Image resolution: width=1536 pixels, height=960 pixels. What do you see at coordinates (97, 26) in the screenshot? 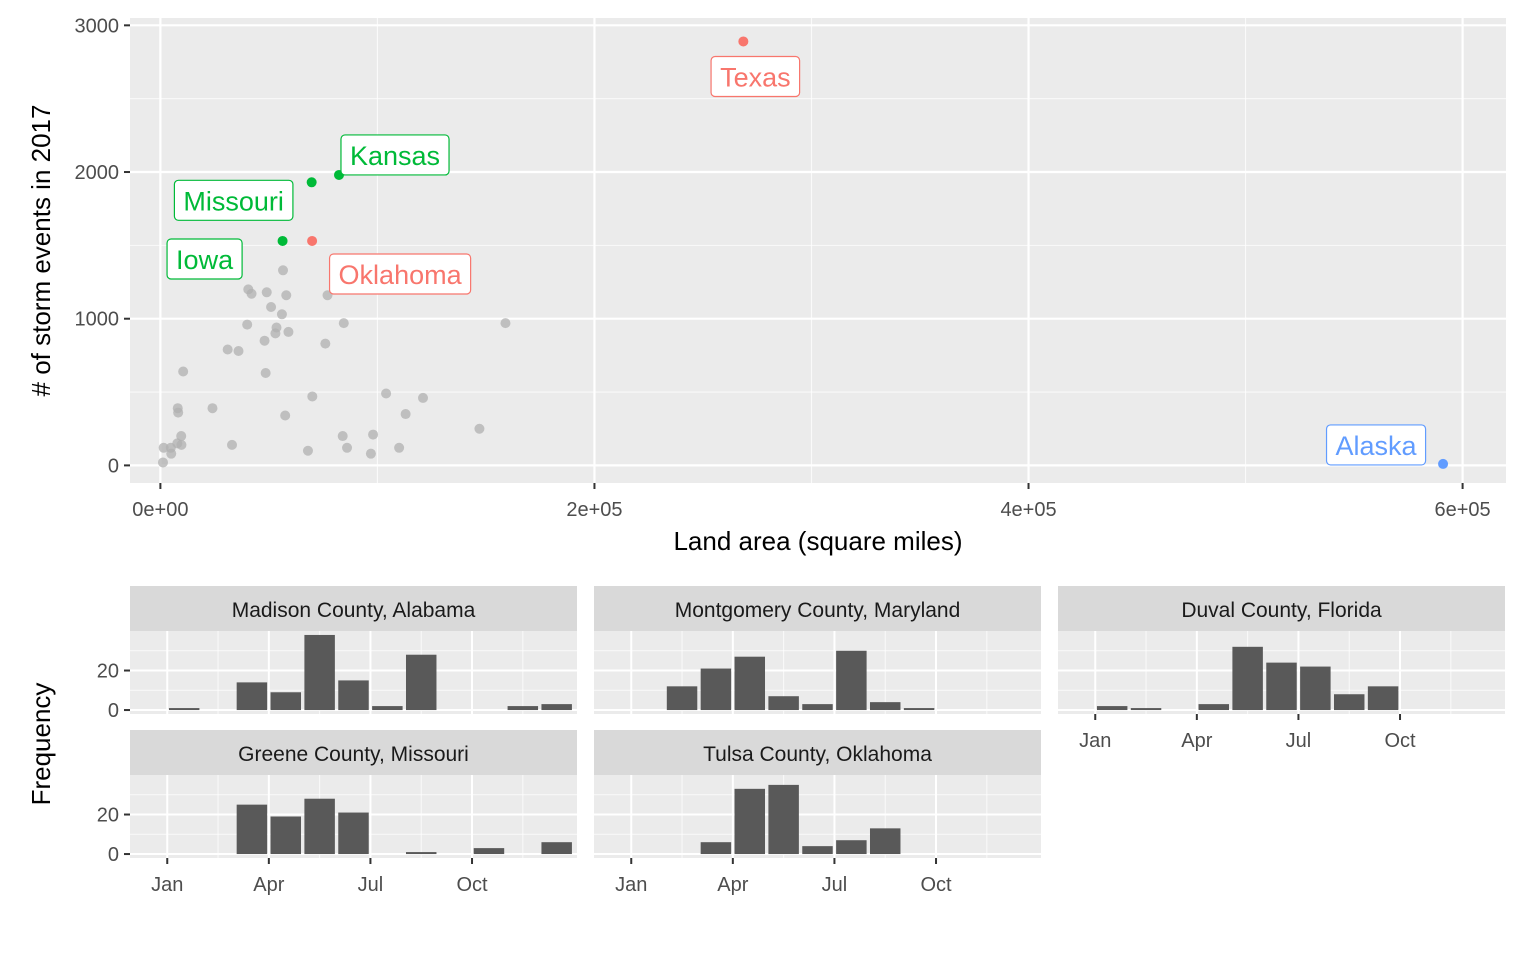
I see `scatter-y-tick-label: 3000` at bounding box center [97, 26].